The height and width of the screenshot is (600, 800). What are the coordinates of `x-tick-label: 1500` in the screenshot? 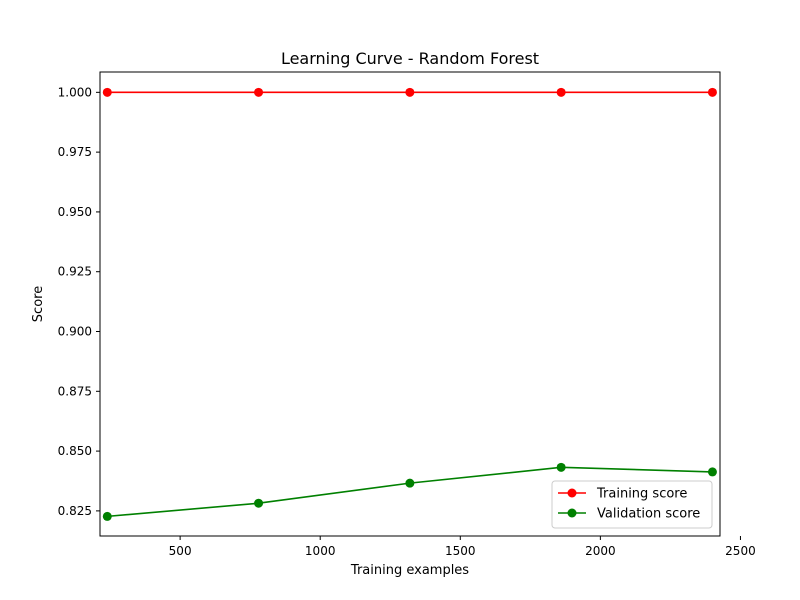 It's located at (460, 551).